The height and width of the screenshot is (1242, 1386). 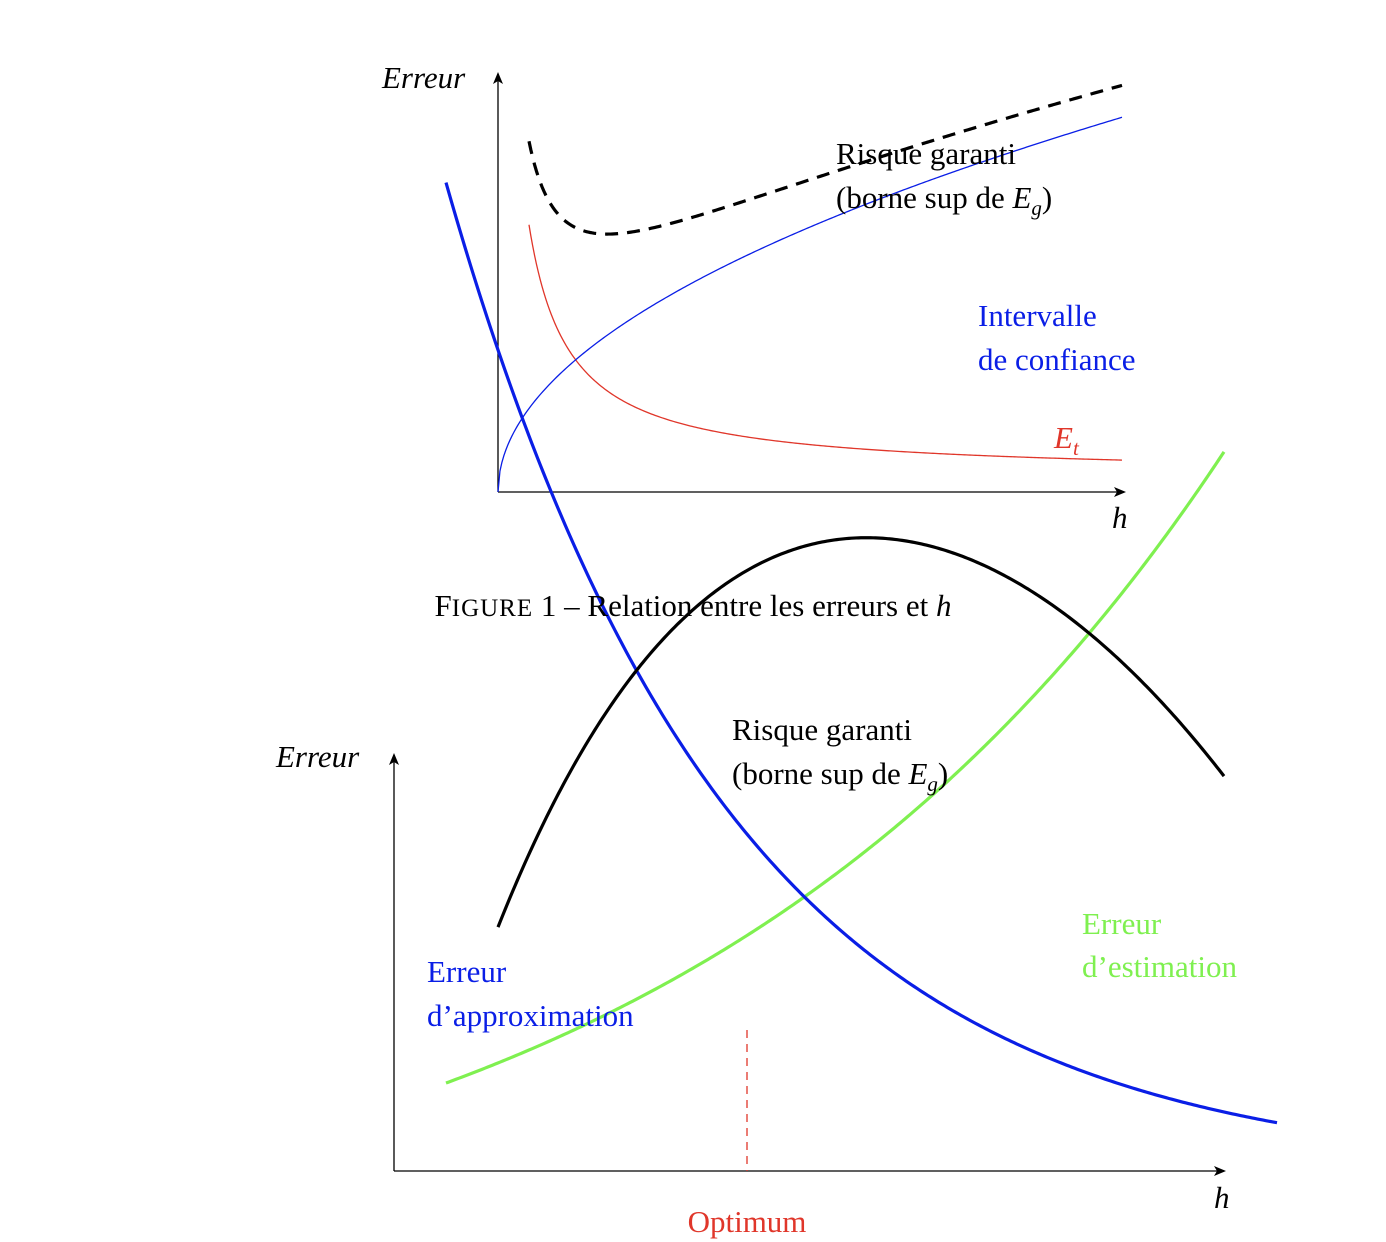 What do you see at coordinates (1037, 315) in the screenshot?
I see `fig1-ci-label-line1: Intervalle` at bounding box center [1037, 315].